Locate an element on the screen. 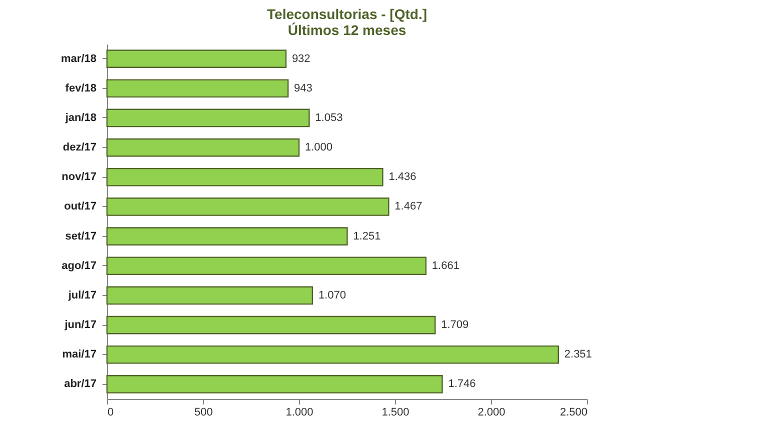 The image size is (768, 442). x-tick-label: 2.500 is located at coordinates (574, 412).